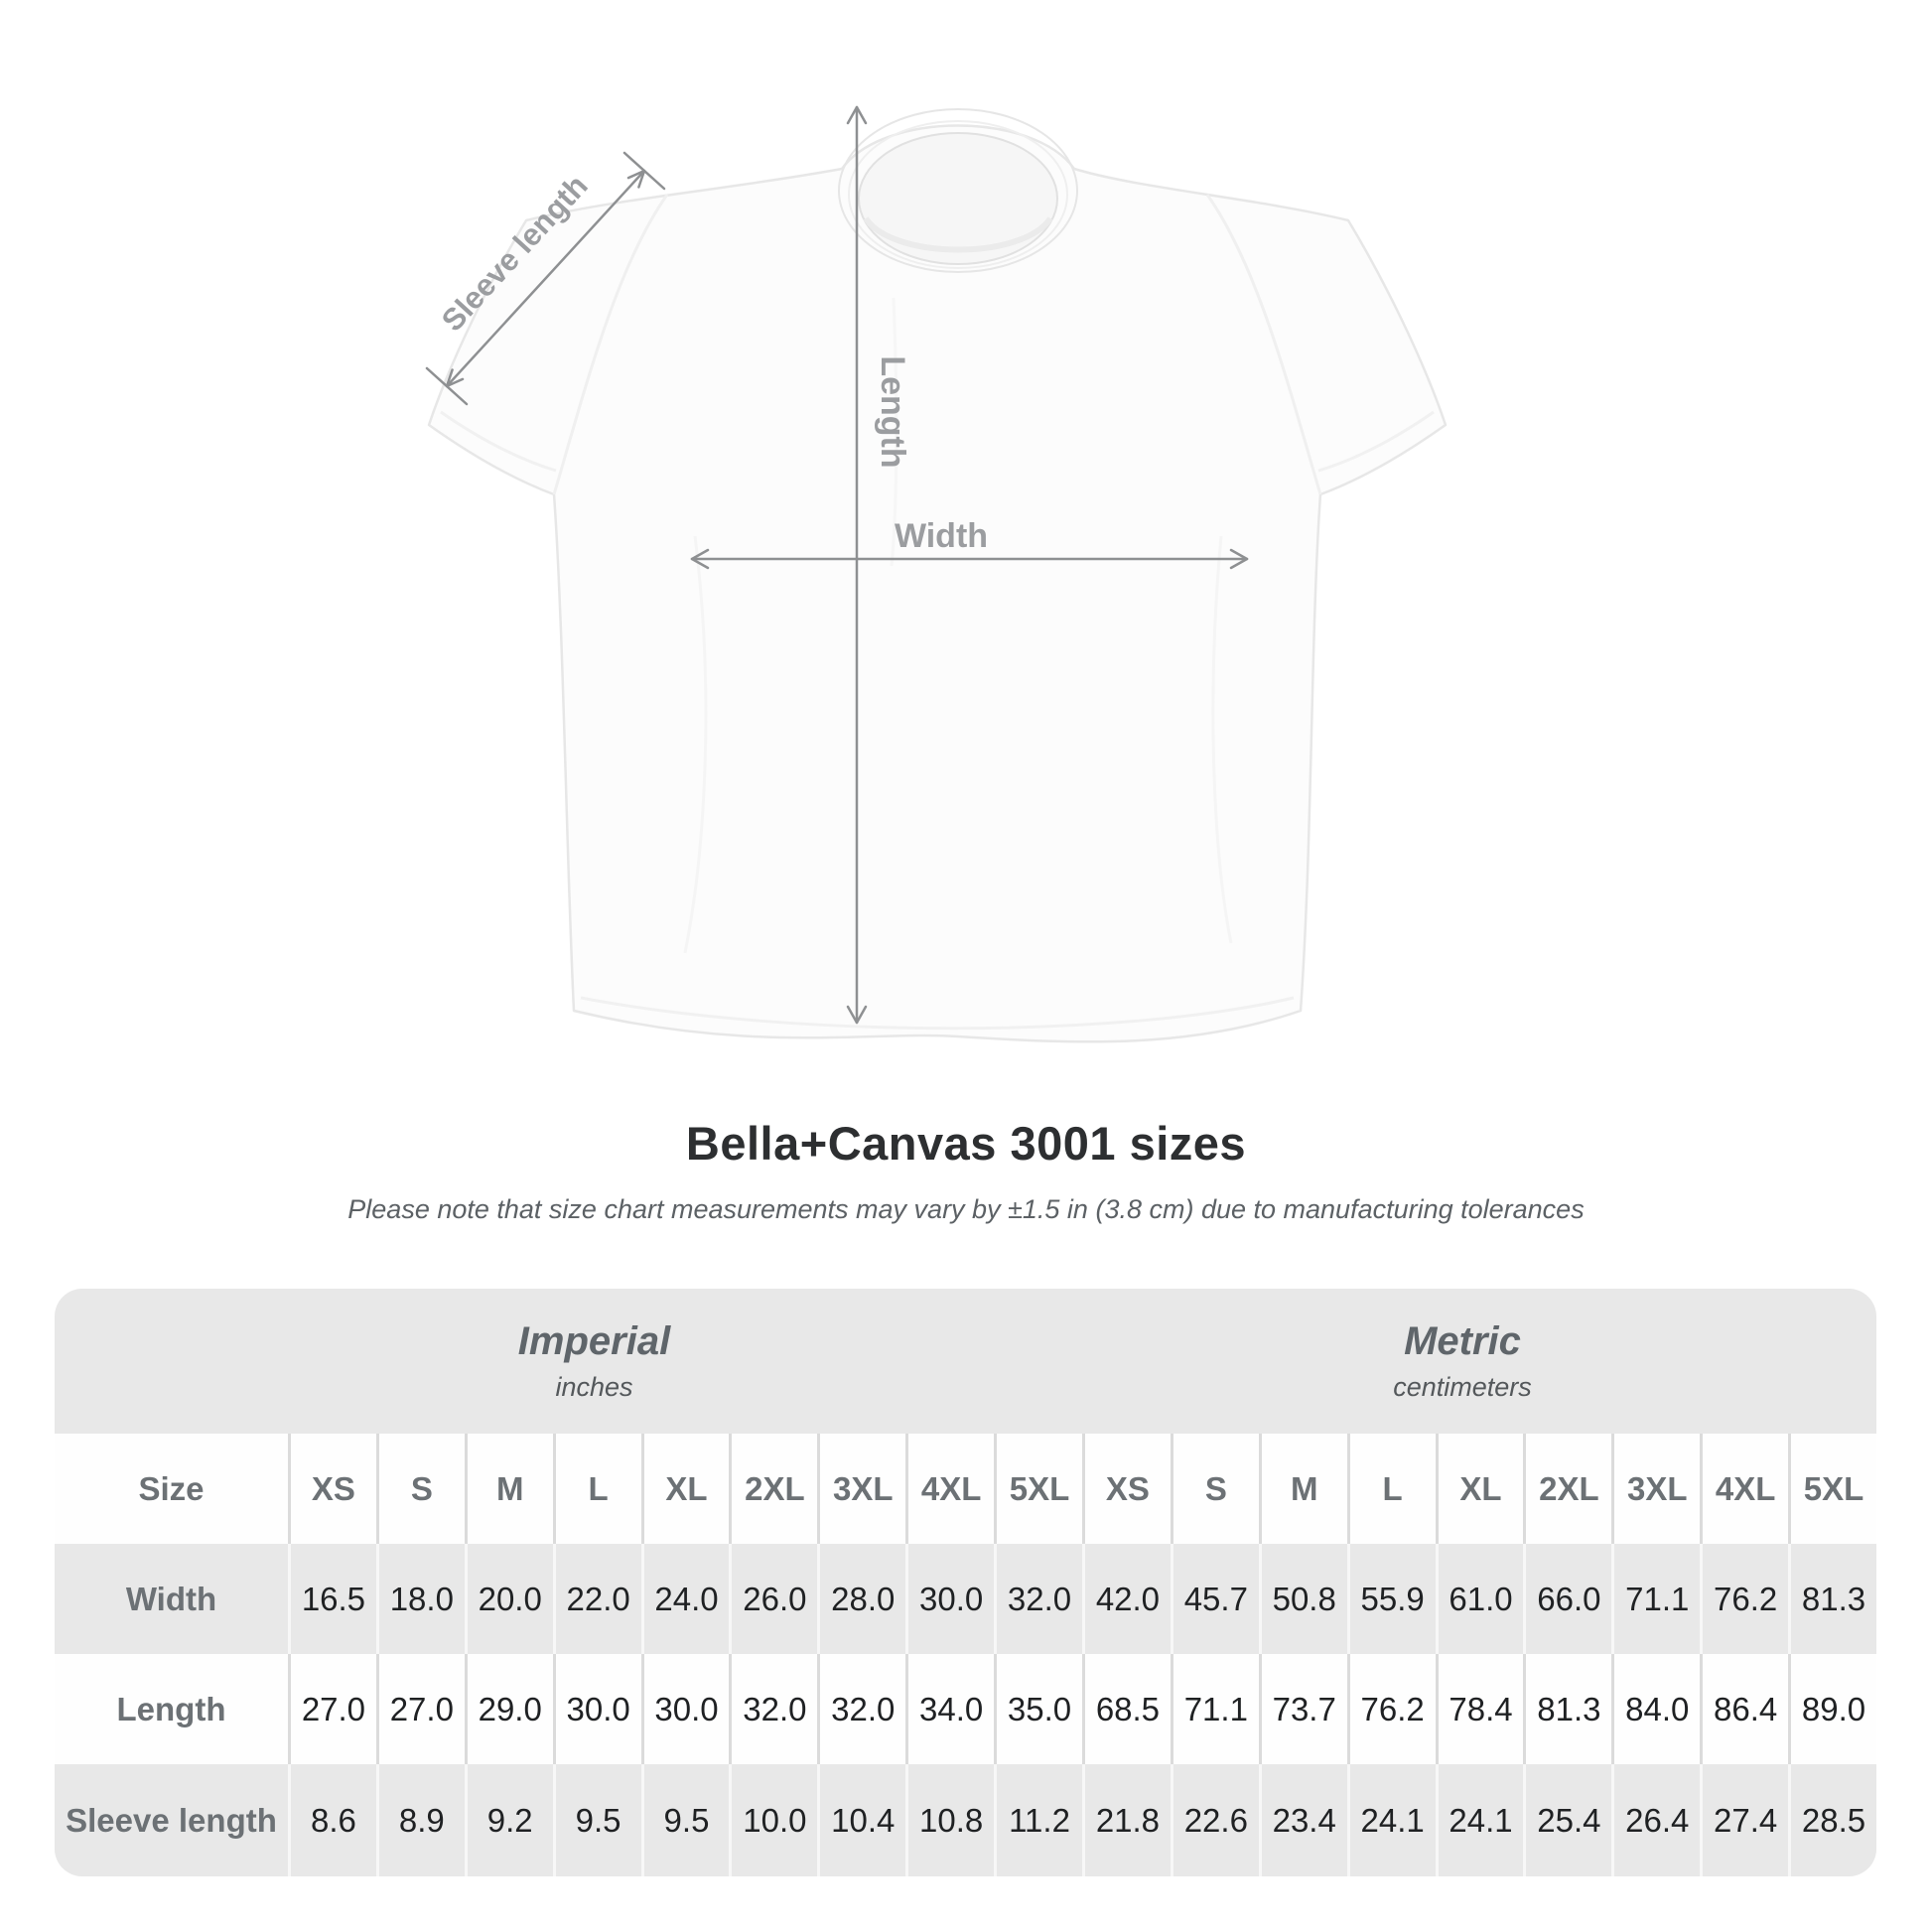 The width and height of the screenshot is (1932, 1932). I want to click on value-cell: 16.5, so click(334, 1599).